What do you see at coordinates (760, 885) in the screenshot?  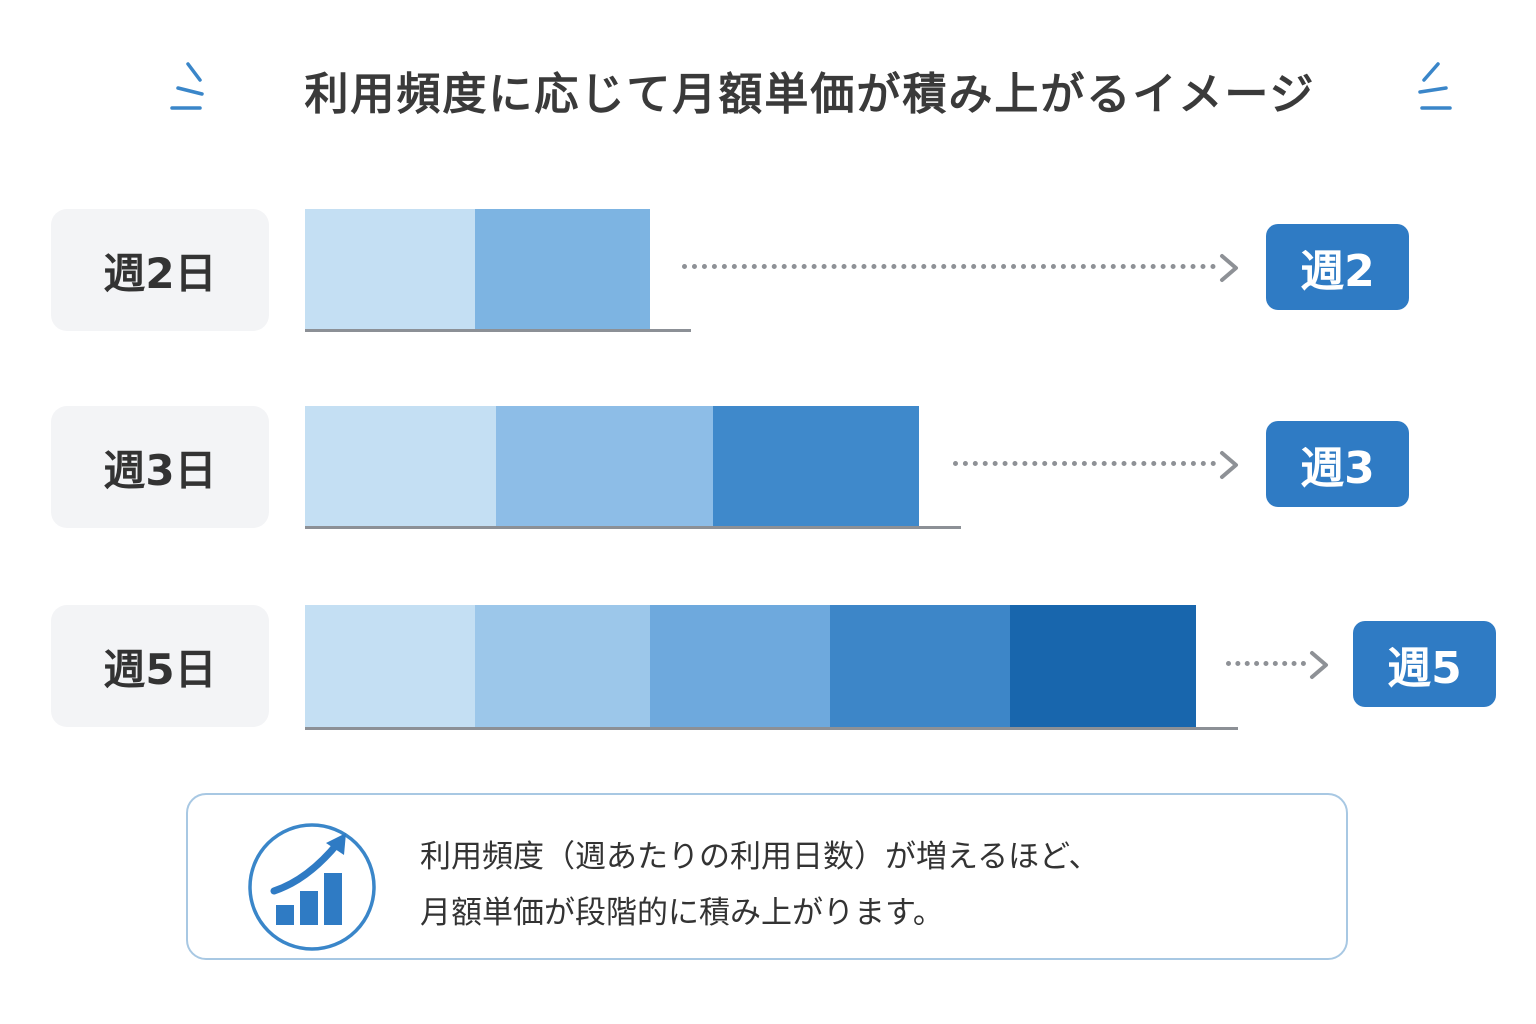 I see `note-text: 利用頻度（週あたりの利用日数）が増えるほど、 月額単価が段階的に積み上がります。` at bounding box center [760, 885].